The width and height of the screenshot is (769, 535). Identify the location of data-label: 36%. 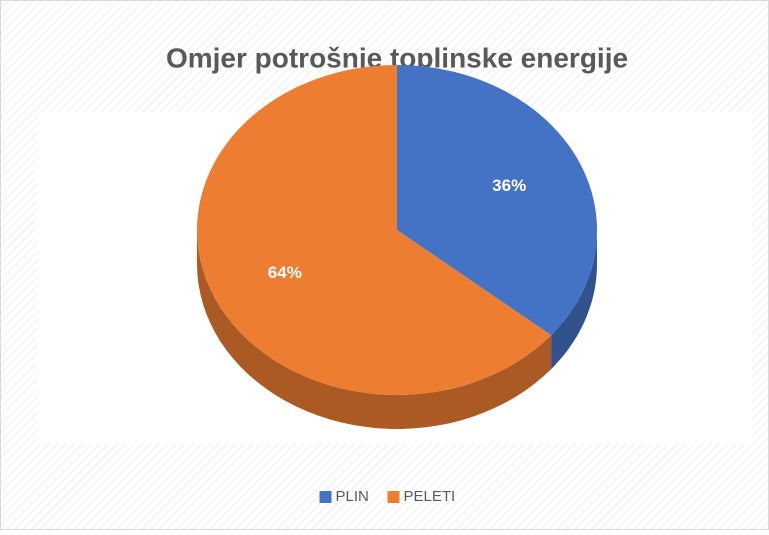
(509, 185).